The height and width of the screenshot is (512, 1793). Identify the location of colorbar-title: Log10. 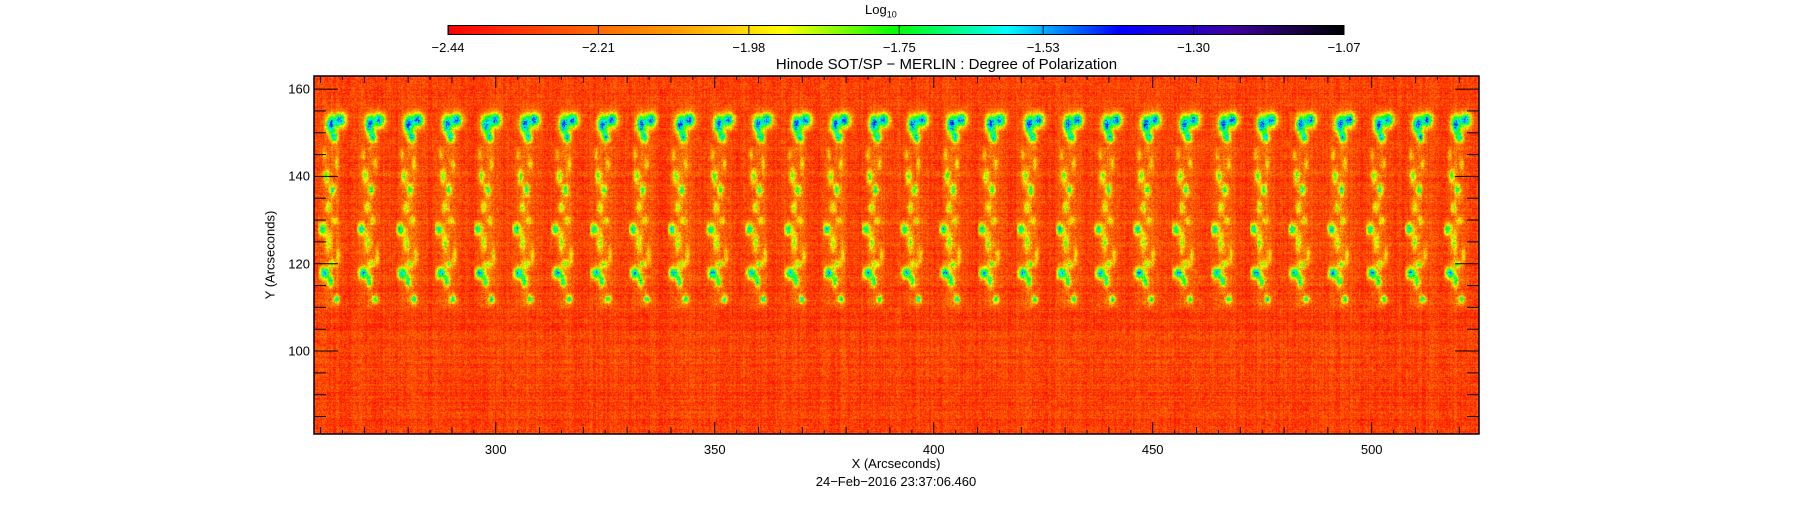
(881, 11).